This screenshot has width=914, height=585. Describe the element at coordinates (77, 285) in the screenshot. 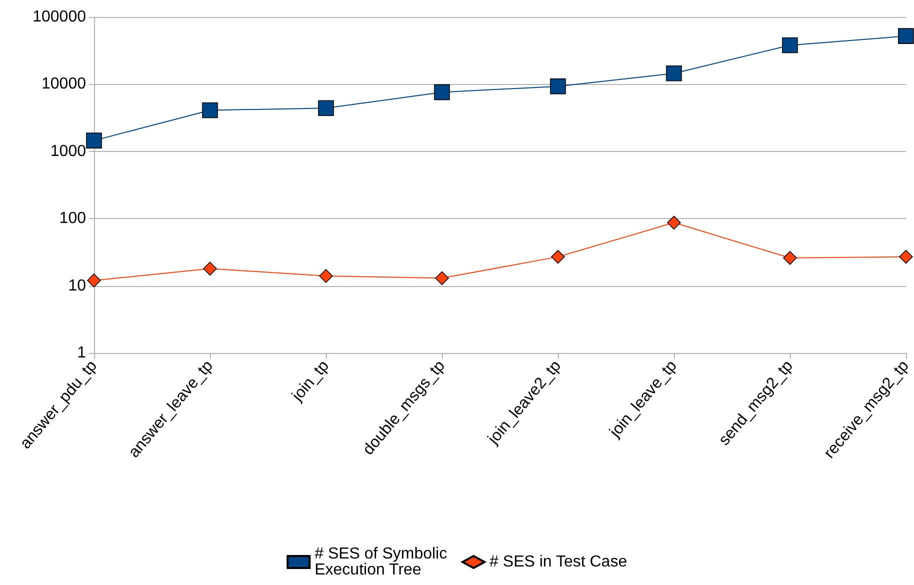

I see `y-tick-label: 10` at that location.